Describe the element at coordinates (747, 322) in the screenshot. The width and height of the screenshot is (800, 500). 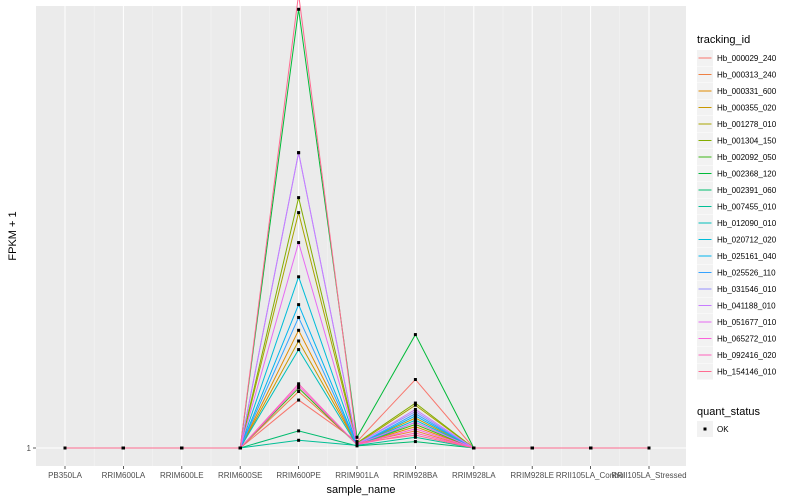
I see `legend-item-label: Hb_051677_010` at that location.